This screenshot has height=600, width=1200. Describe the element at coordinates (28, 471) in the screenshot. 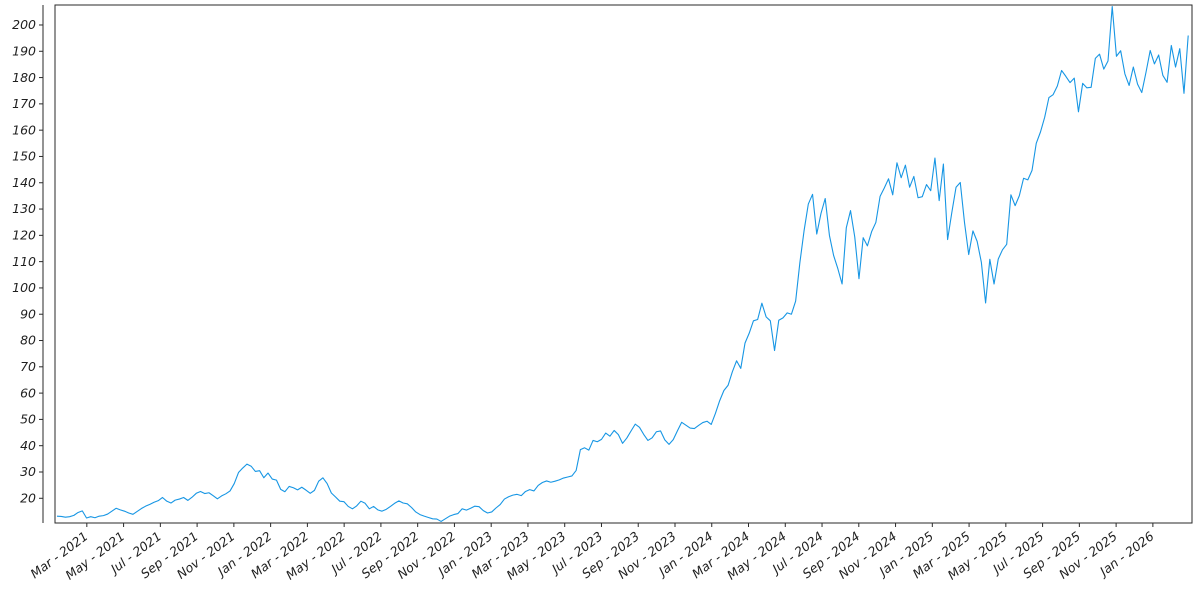

I see `y-tick-label: 30` at that location.